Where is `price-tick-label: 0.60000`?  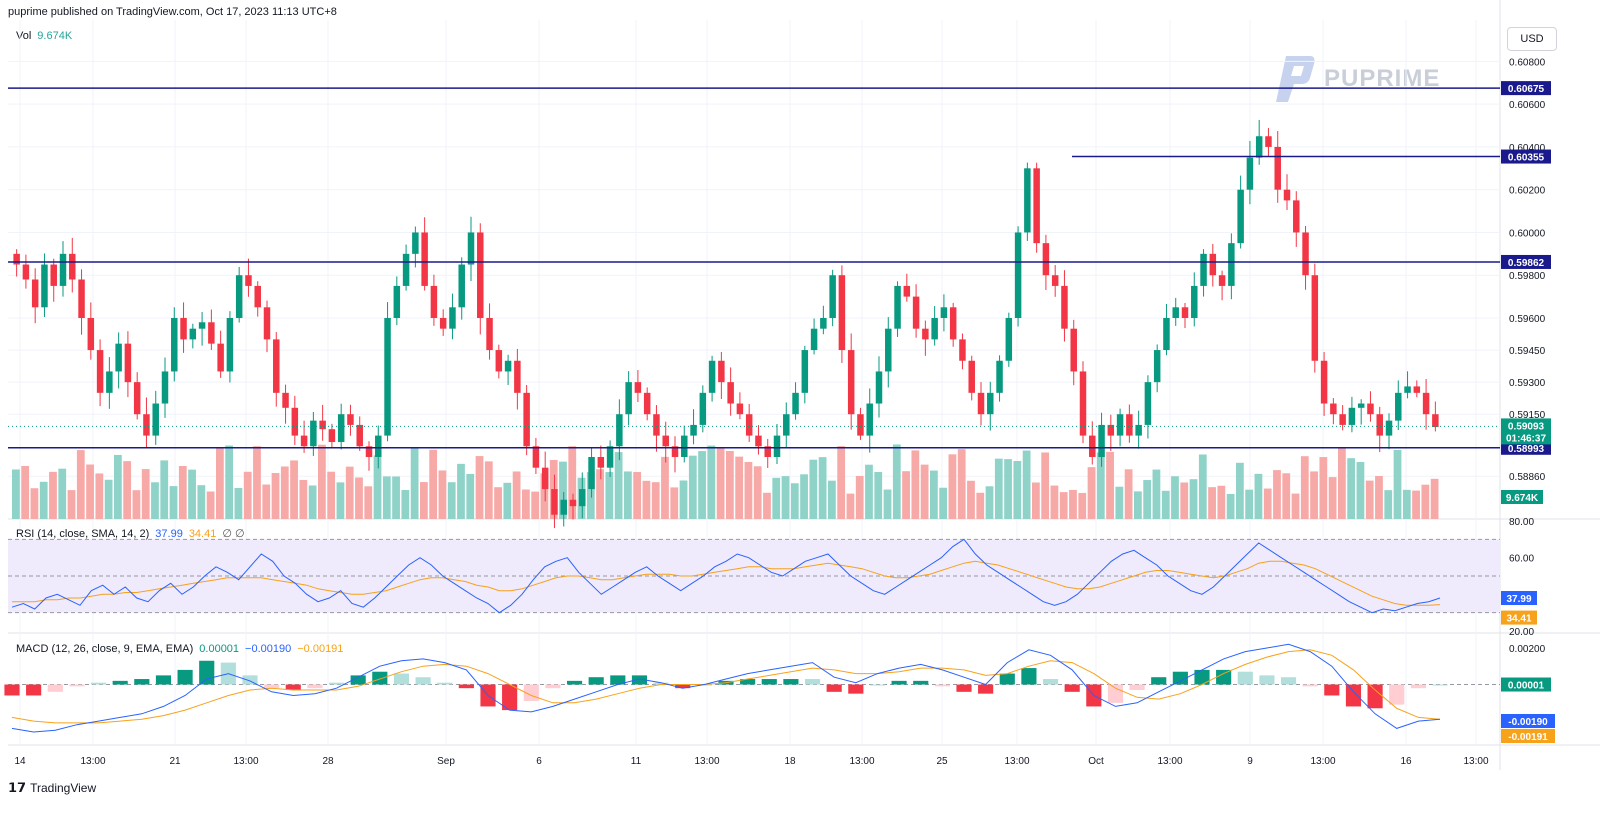 price-tick-label: 0.60000 is located at coordinates (1527, 233).